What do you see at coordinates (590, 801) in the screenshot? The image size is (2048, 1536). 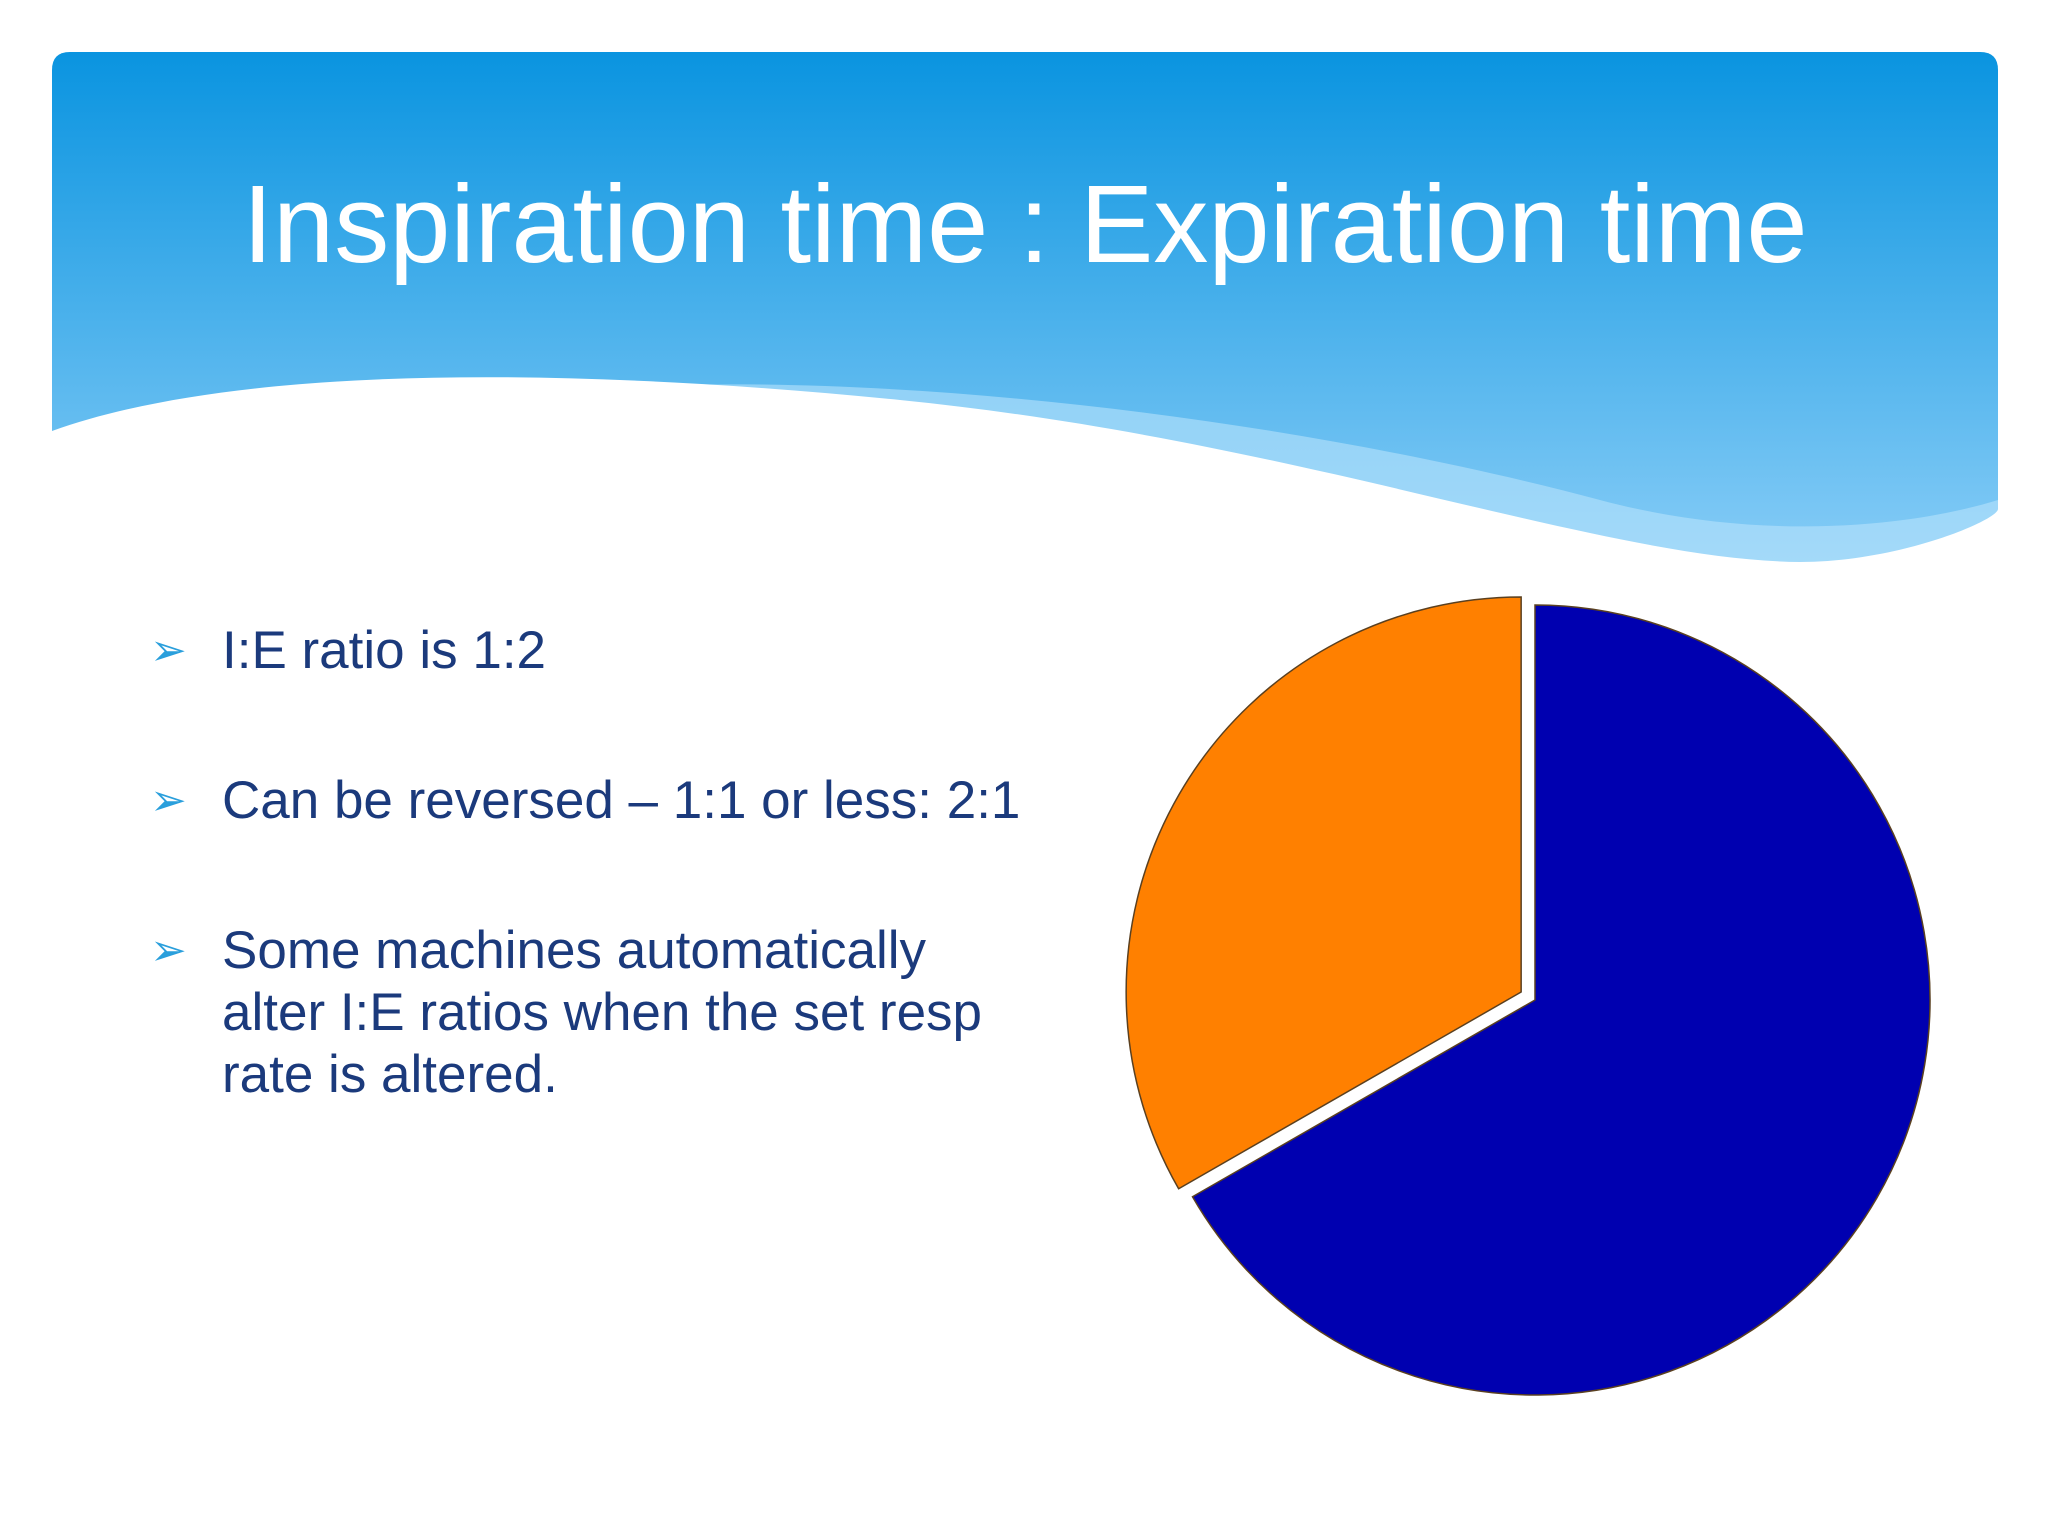 I see `bullet: Can be reversed – 1:1 or less: 2:1` at bounding box center [590, 801].